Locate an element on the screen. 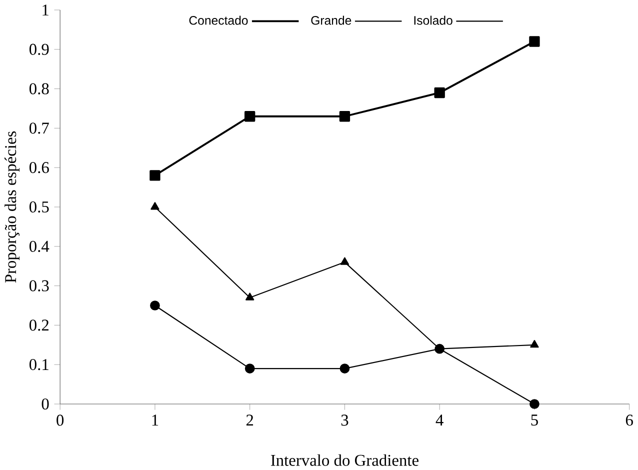 Image resolution: width=638 pixels, height=470 pixels. y-tick-label: 0.2 is located at coordinates (39, 325).